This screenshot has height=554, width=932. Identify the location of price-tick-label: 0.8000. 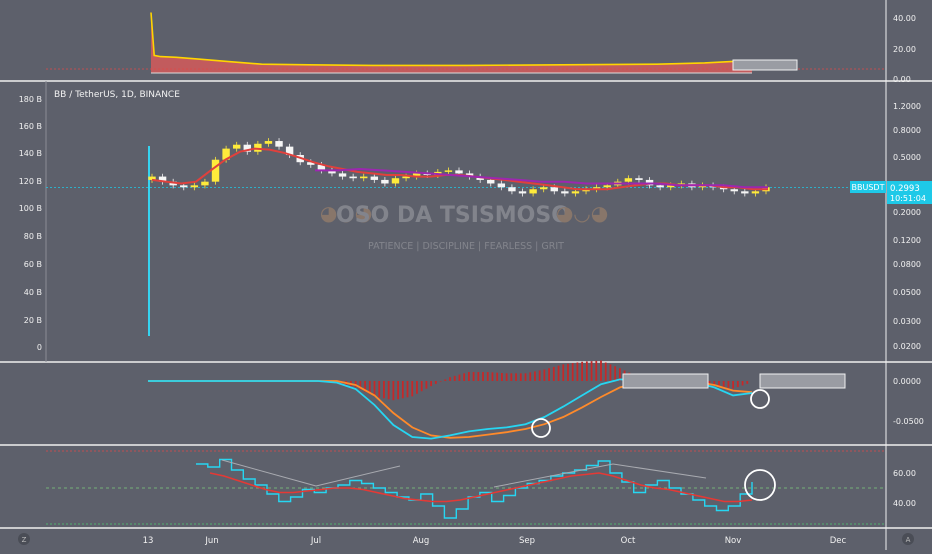
(907, 130).